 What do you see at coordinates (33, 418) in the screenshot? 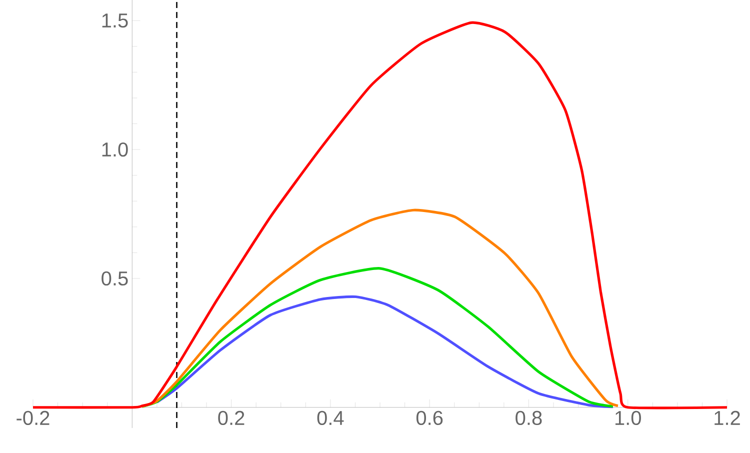
I see `x-tick-label: -0.2` at bounding box center [33, 418].